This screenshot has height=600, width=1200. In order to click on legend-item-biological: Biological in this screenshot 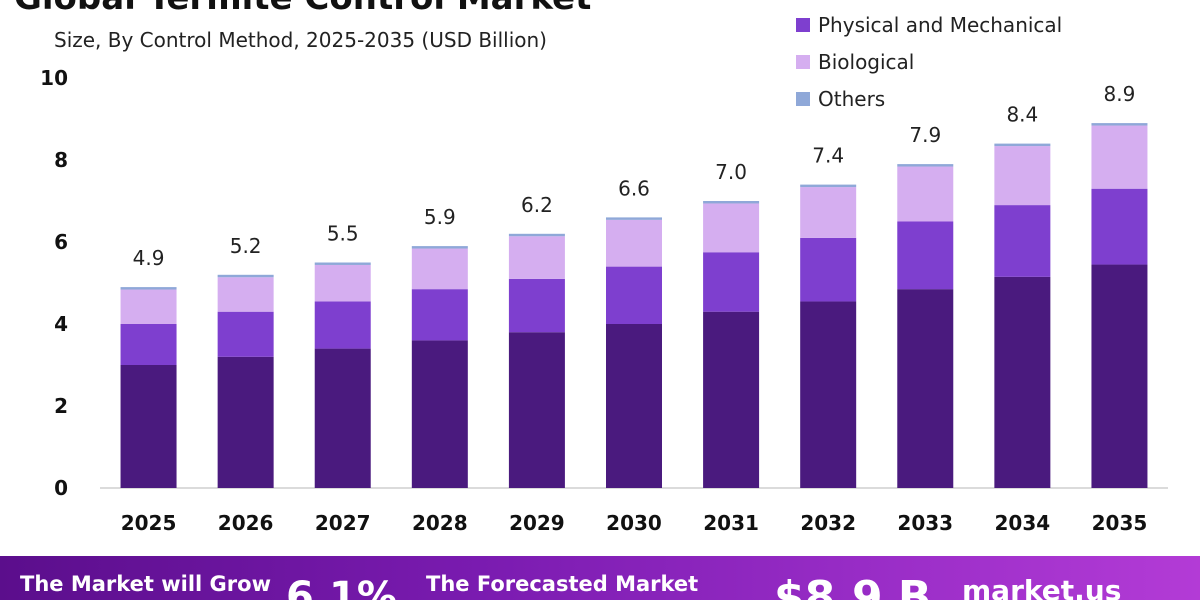, I will do `click(929, 61)`.